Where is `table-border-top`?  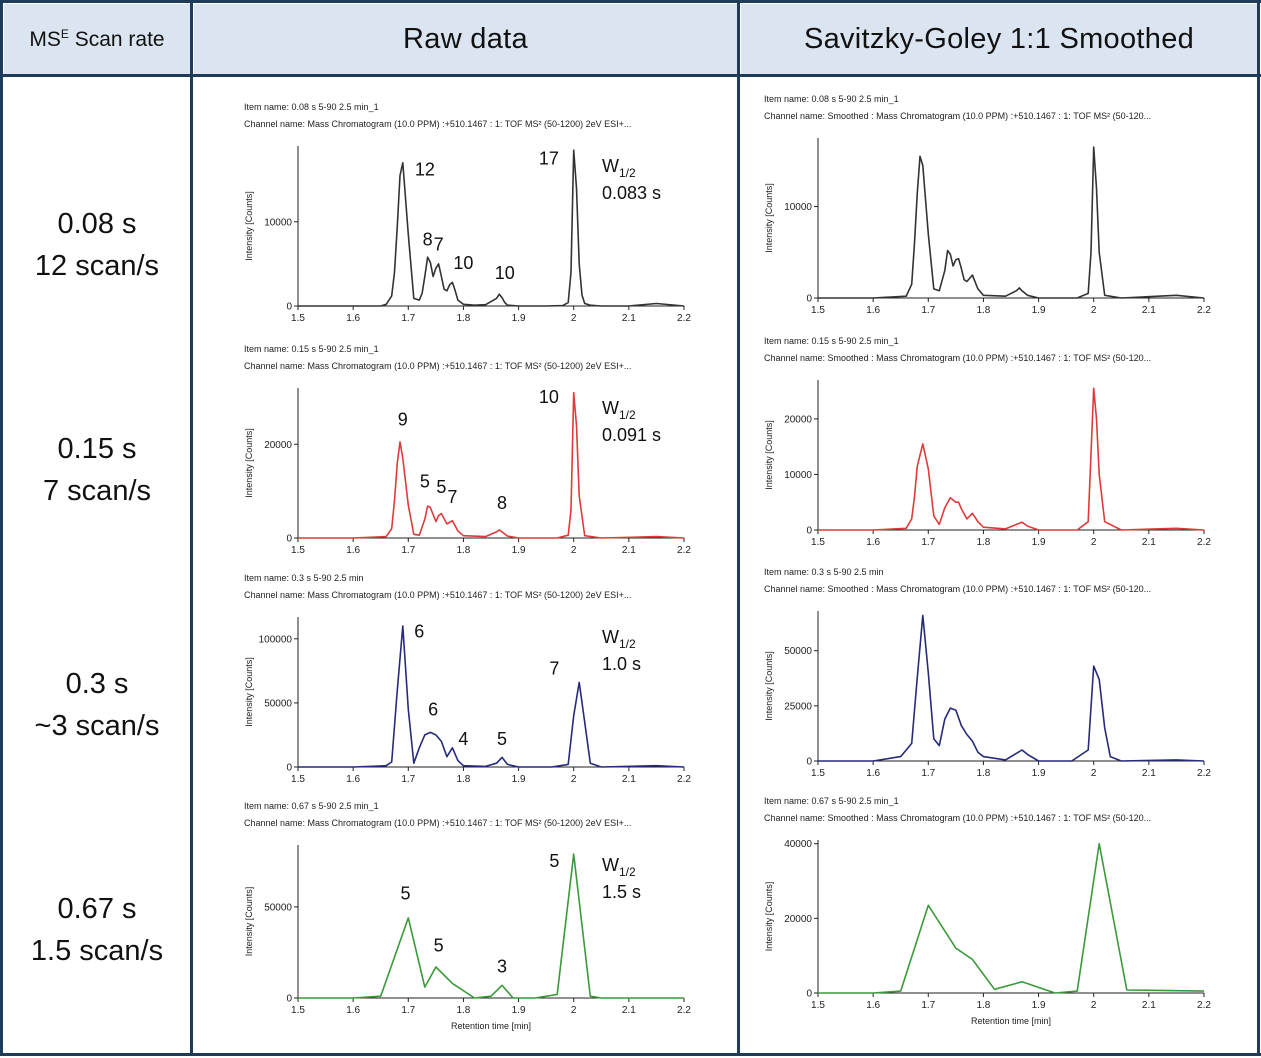
table-border-top is located at coordinates (630, 1).